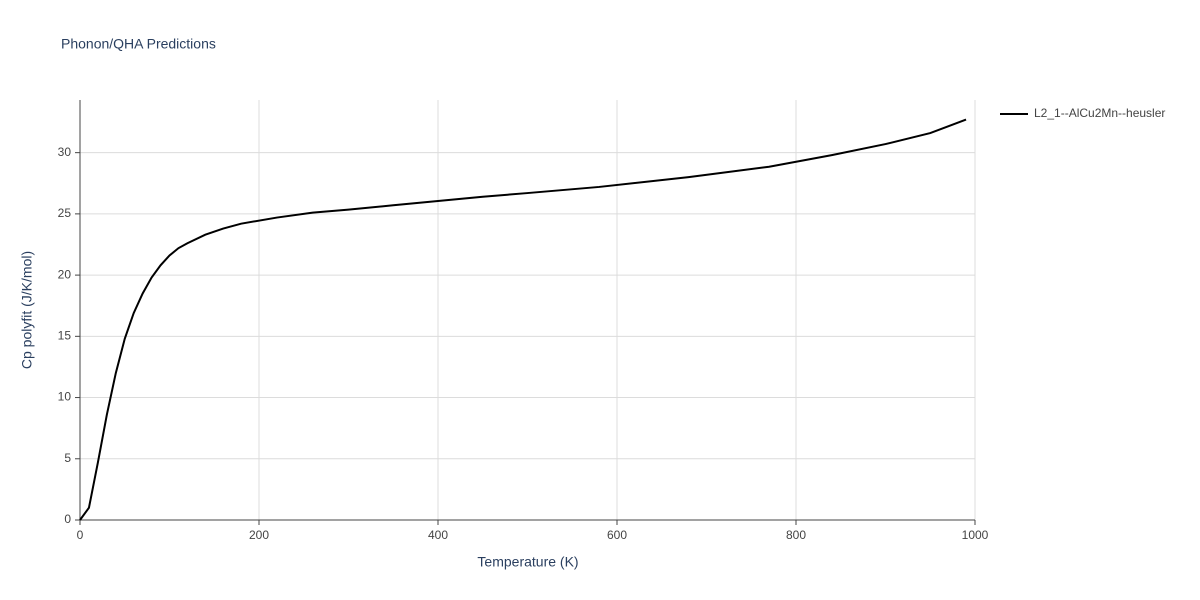 The image size is (1200, 600). Describe the element at coordinates (67, 519) in the screenshot. I see `y-tick-label: 0` at that location.